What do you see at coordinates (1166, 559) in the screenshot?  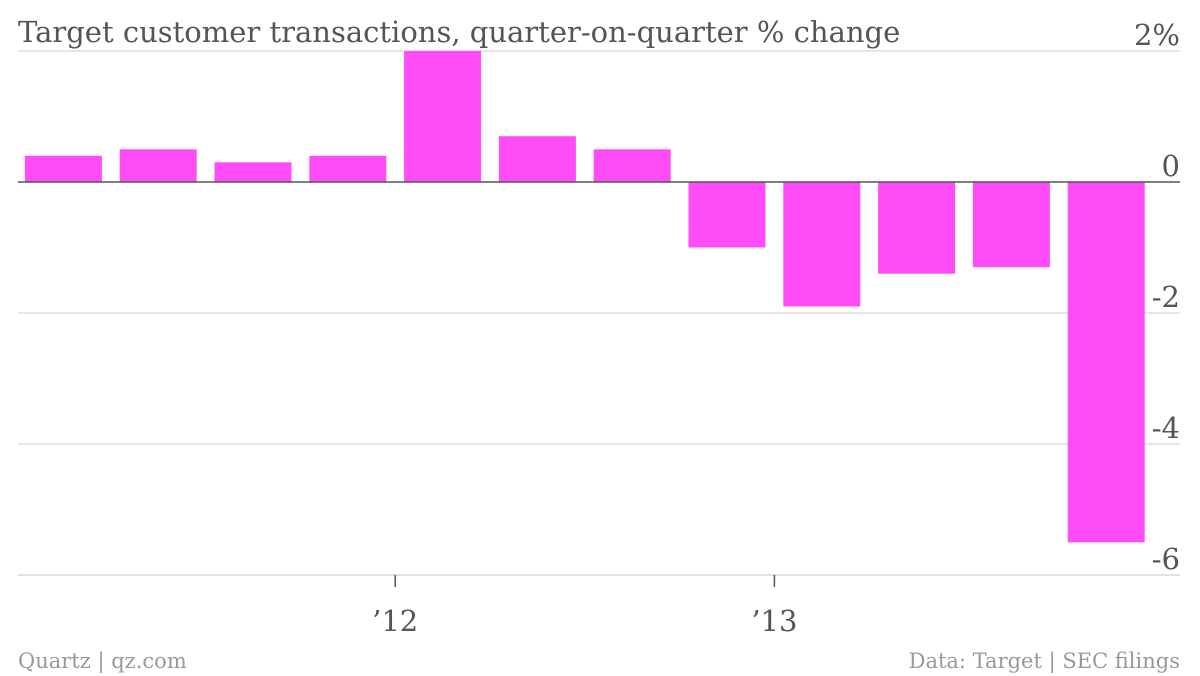 I see `y-tick-label: -6` at bounding box center [1166, 559].